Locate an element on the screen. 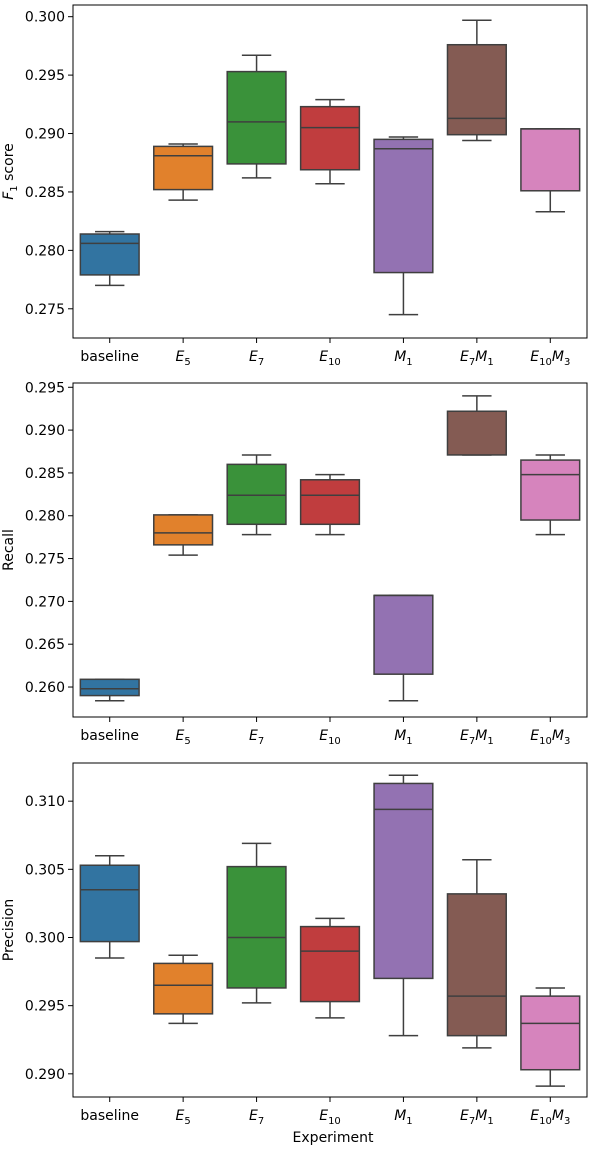 The width and height of the screenshot is (594, 1150). f1-ytick-label: 0.275 is located at coordinates (45, 310).